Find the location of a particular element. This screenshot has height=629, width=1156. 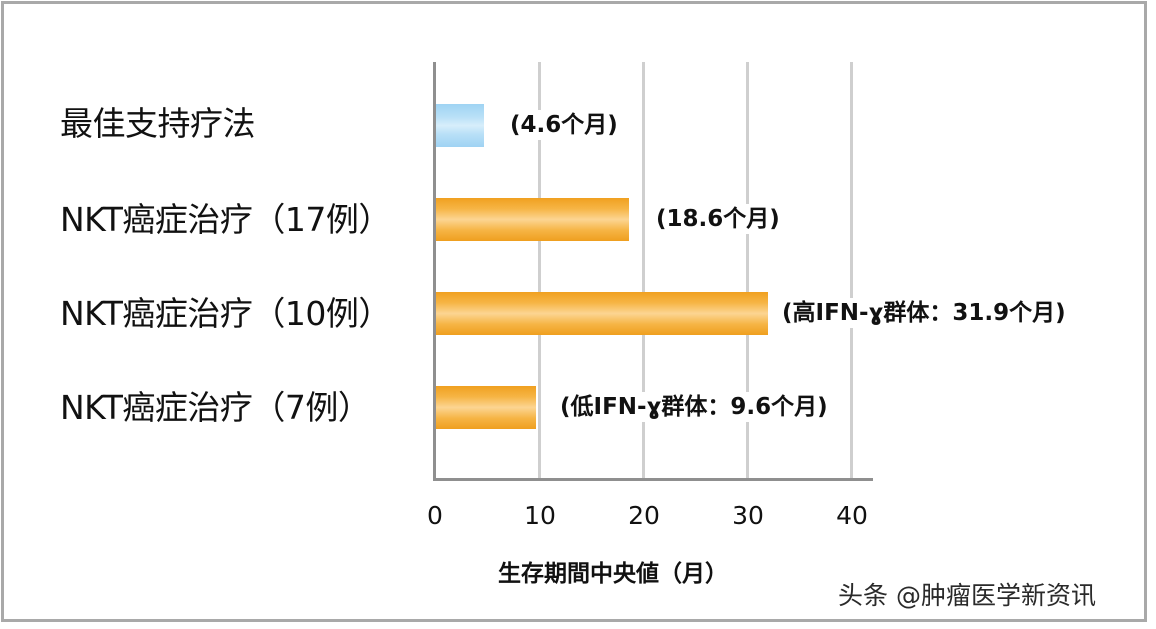

x-axis-label: 生存期間中央値（月） is located at coordinates (613, 574).